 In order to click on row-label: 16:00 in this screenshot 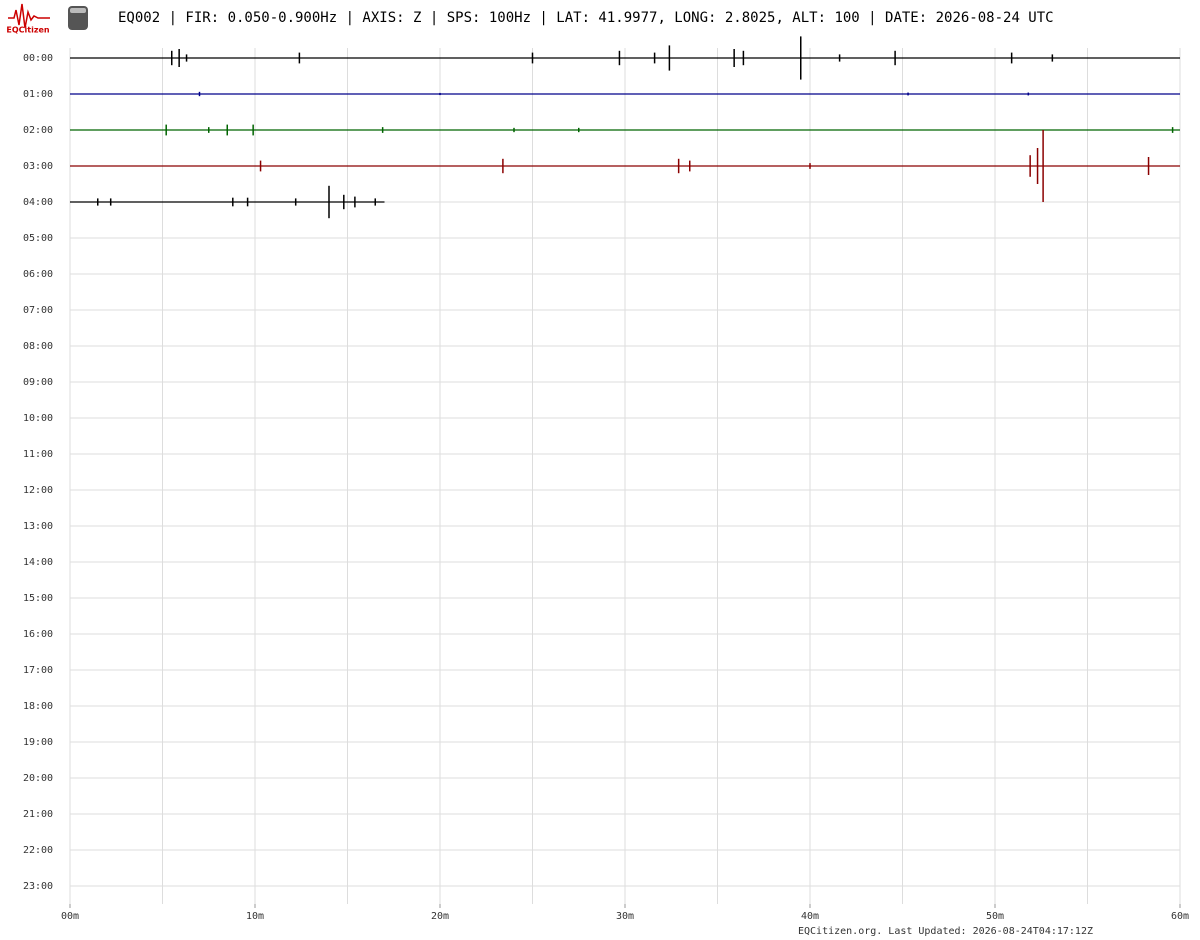, I will do `click(38, 634)`.